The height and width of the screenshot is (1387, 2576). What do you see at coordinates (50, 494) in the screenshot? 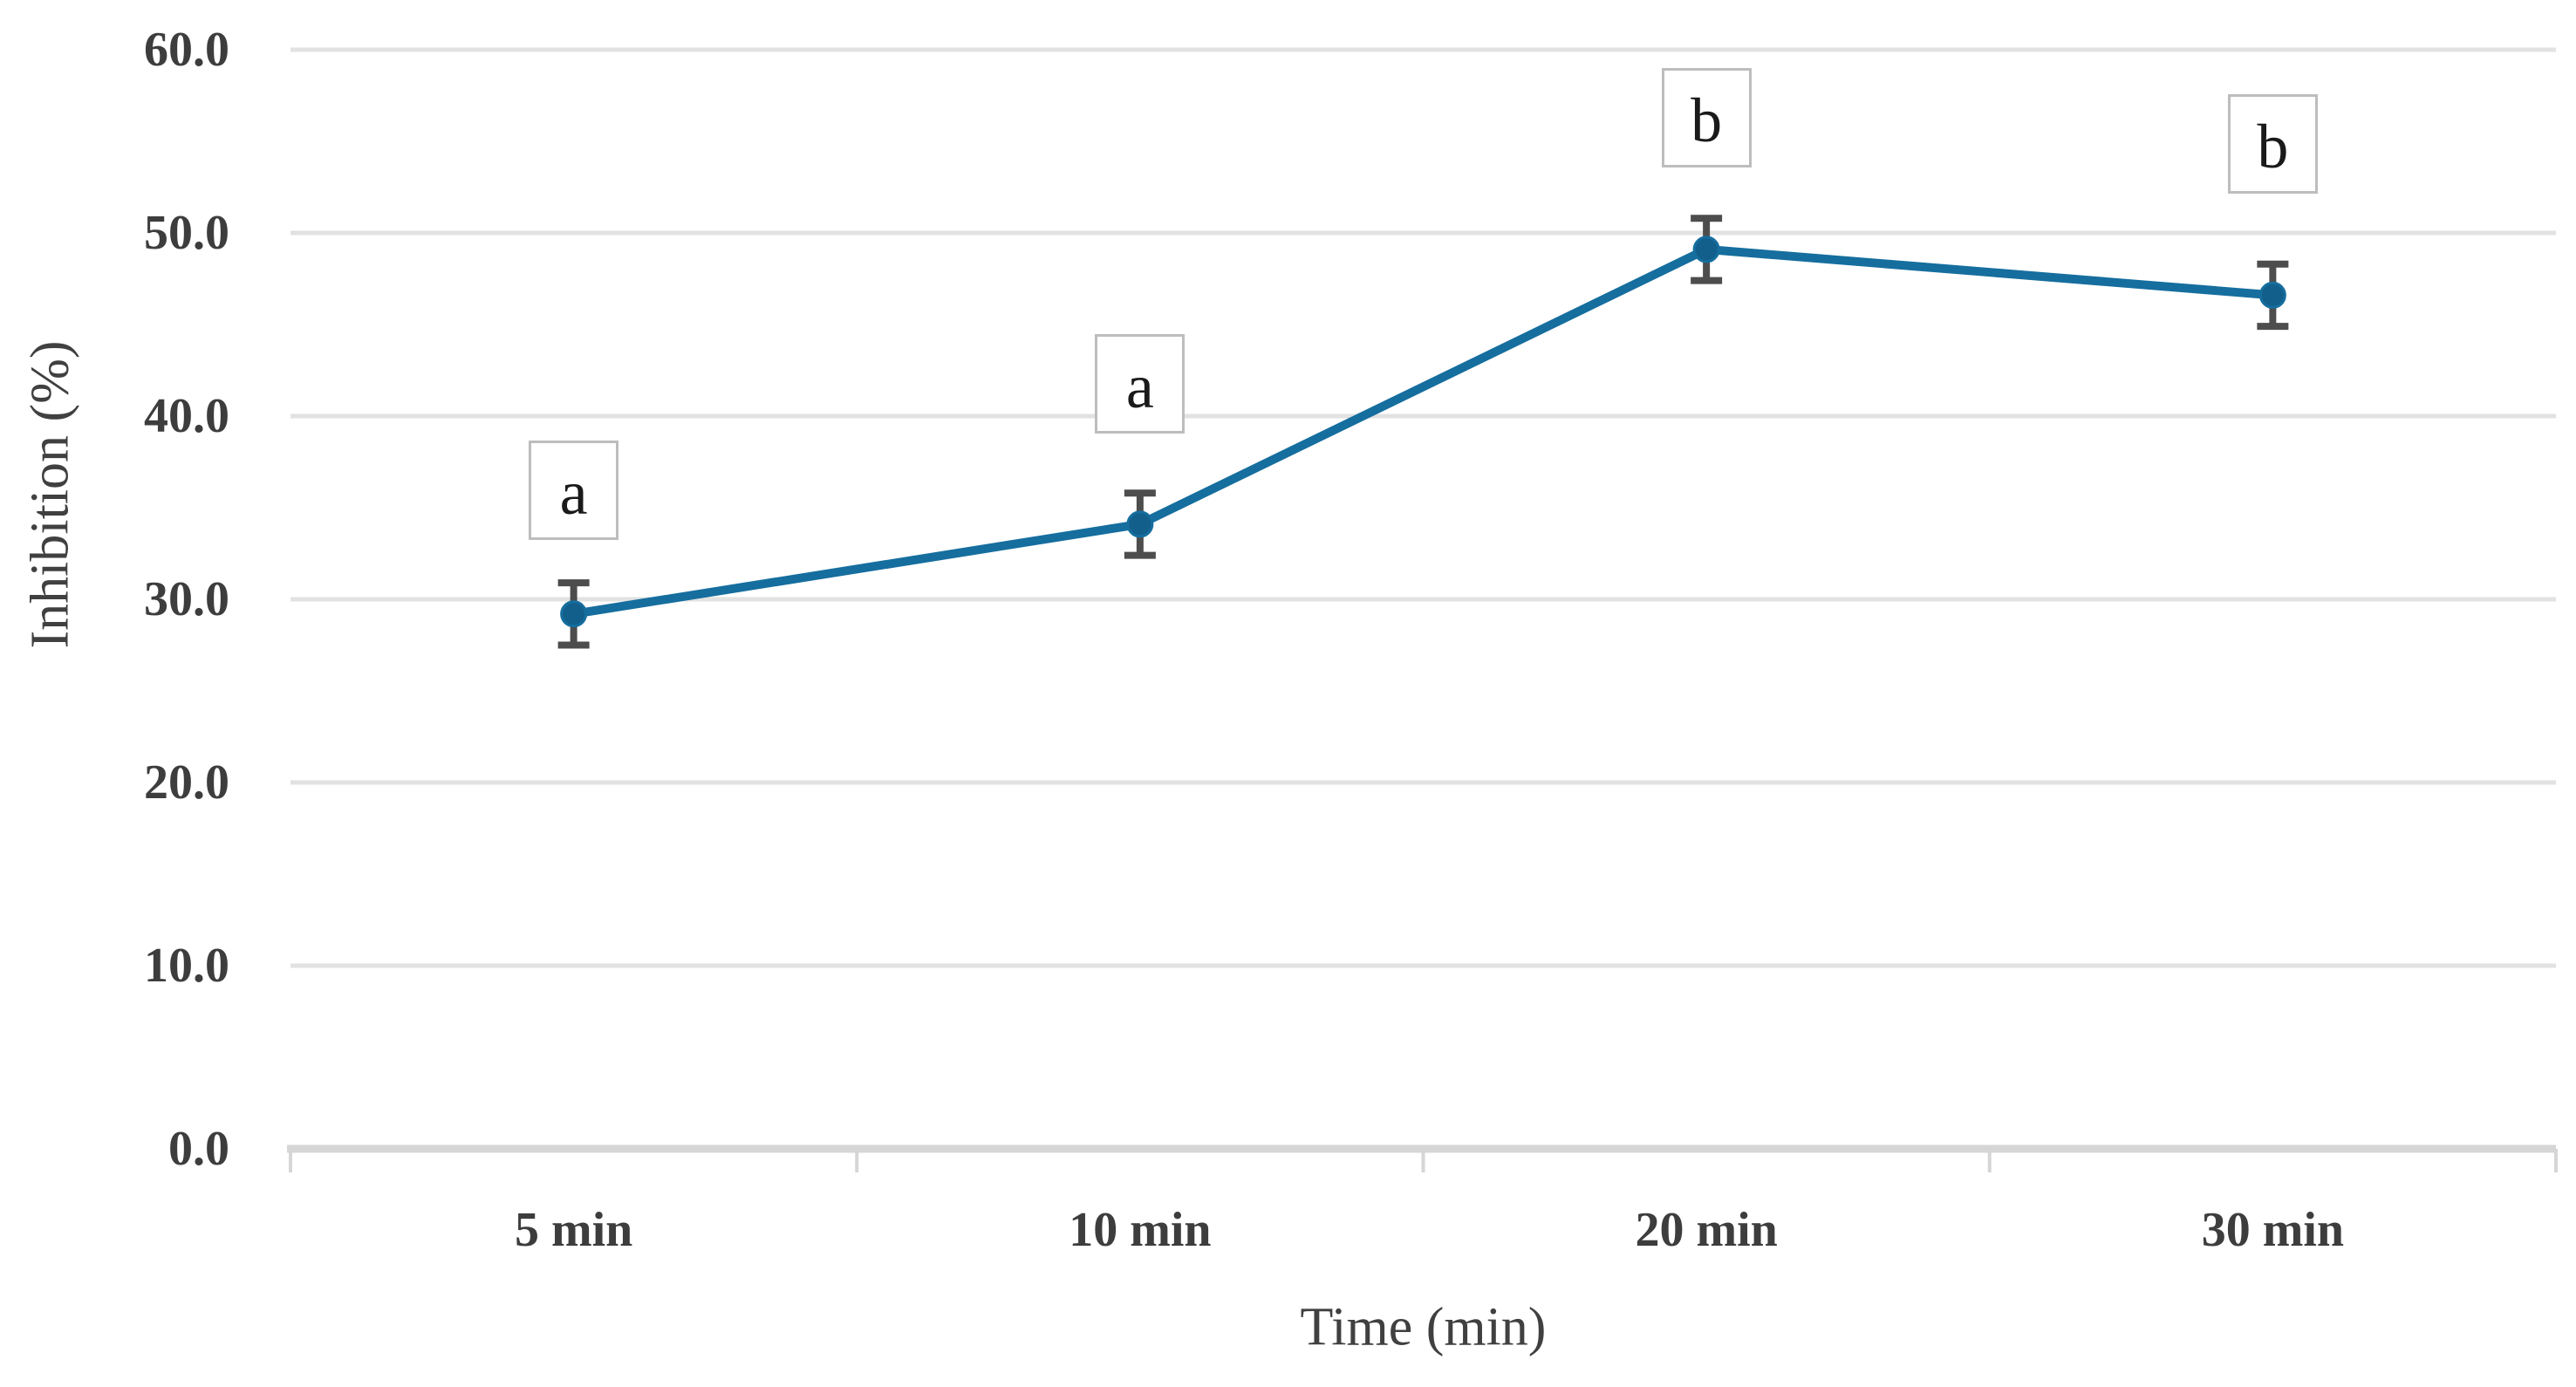
I see `y-axis-title: Inhibition (%)` at bounding box center [50, 494].